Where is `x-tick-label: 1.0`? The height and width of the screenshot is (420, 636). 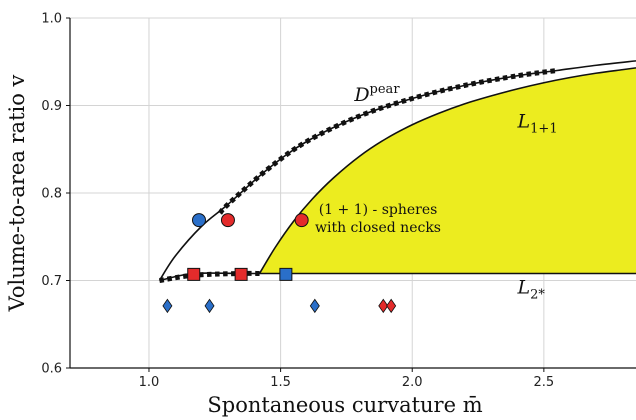
x-tick-label: 1.0 is located at coordinates (149, 382).